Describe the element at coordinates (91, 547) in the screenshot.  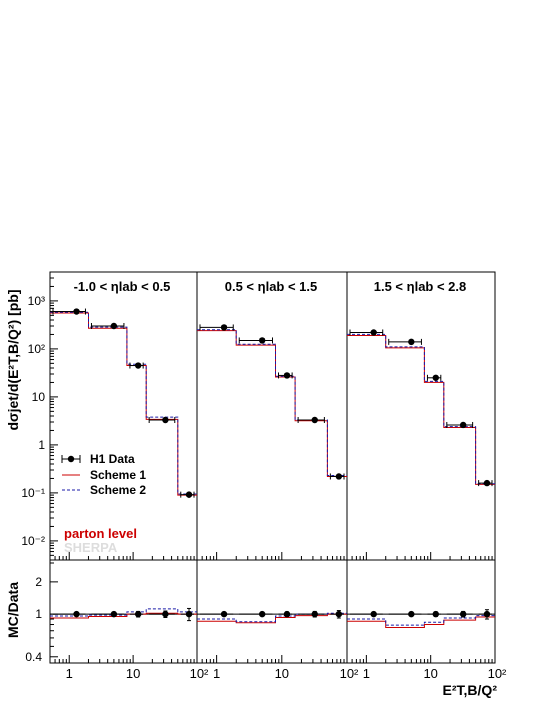
I see `generator-label: SHERPA` at that location.